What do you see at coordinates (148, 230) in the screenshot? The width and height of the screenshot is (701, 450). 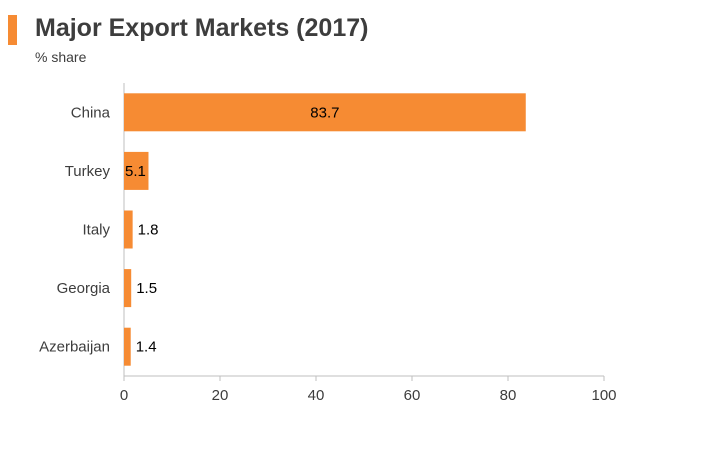 I see `data-label: 1.8` at bounding box center [148, 230].